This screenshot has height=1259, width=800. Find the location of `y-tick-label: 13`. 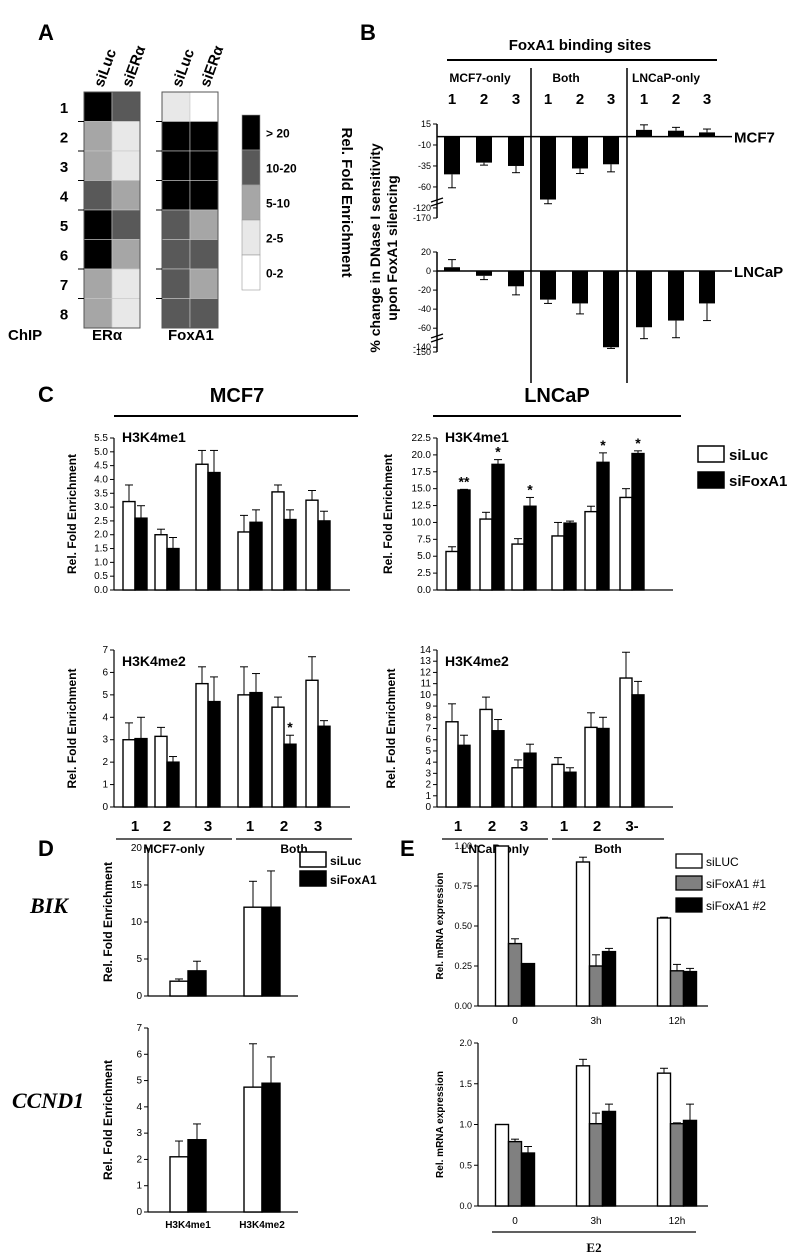

y-tick-label: 13 is located at coordinates (426, 661).